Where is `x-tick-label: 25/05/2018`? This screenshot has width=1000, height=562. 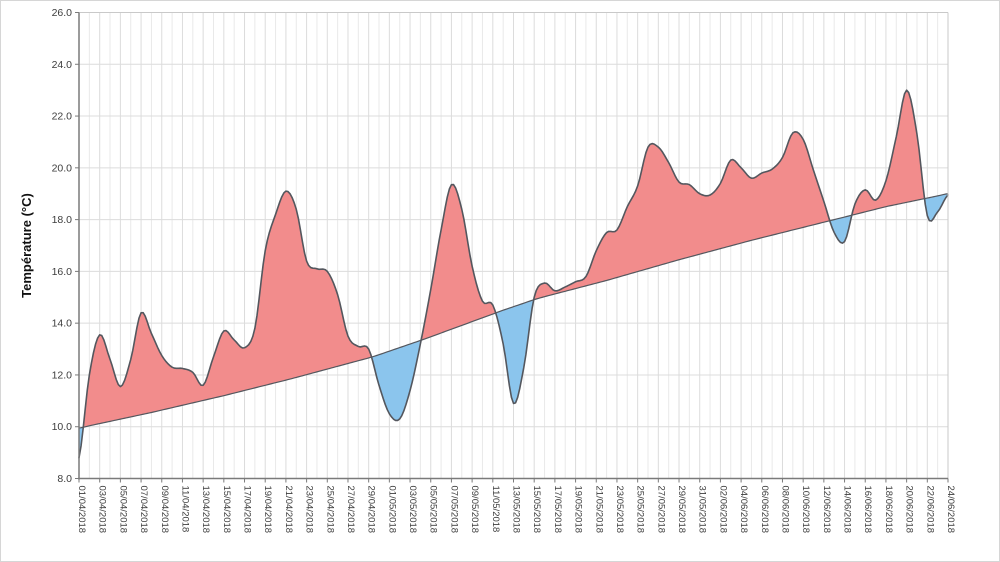
x-tick-label: 25/05/2018 is located at coordinates (640, 510).